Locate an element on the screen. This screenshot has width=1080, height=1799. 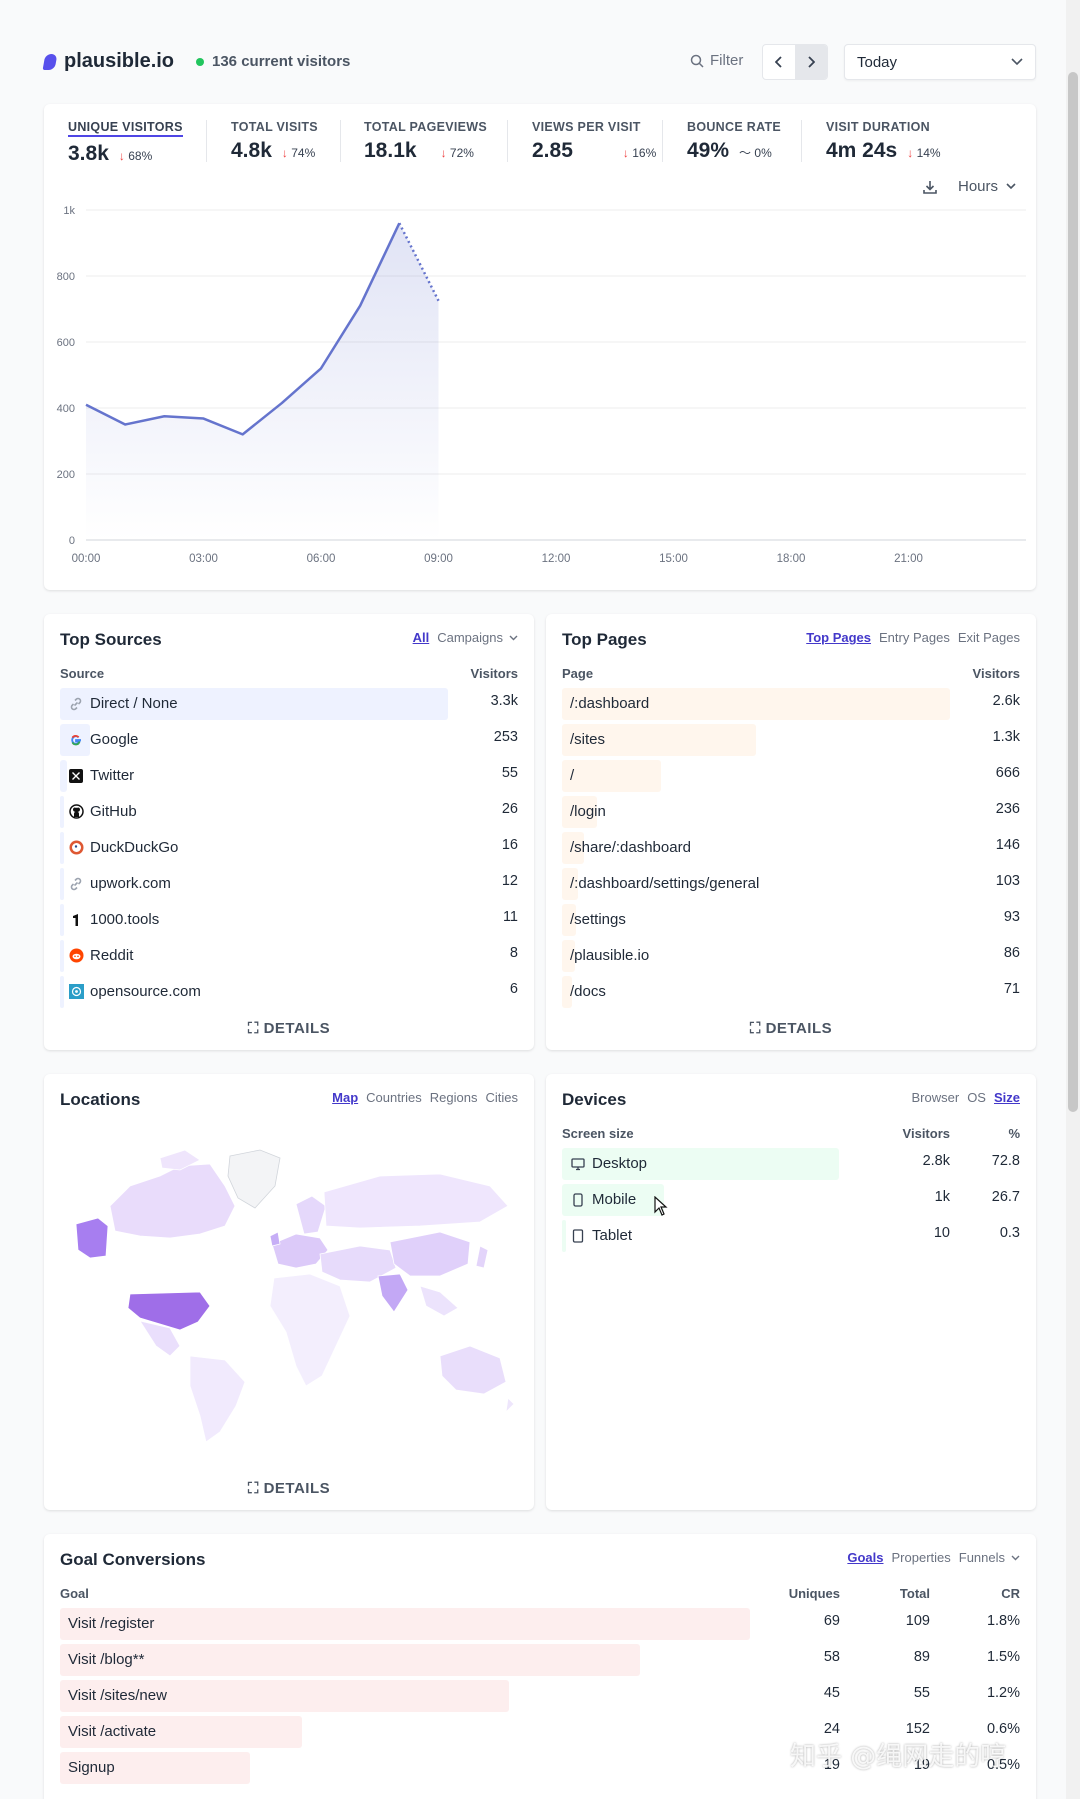
tab-entry-pages: Entry Pages is located at coordinates (914, 637).